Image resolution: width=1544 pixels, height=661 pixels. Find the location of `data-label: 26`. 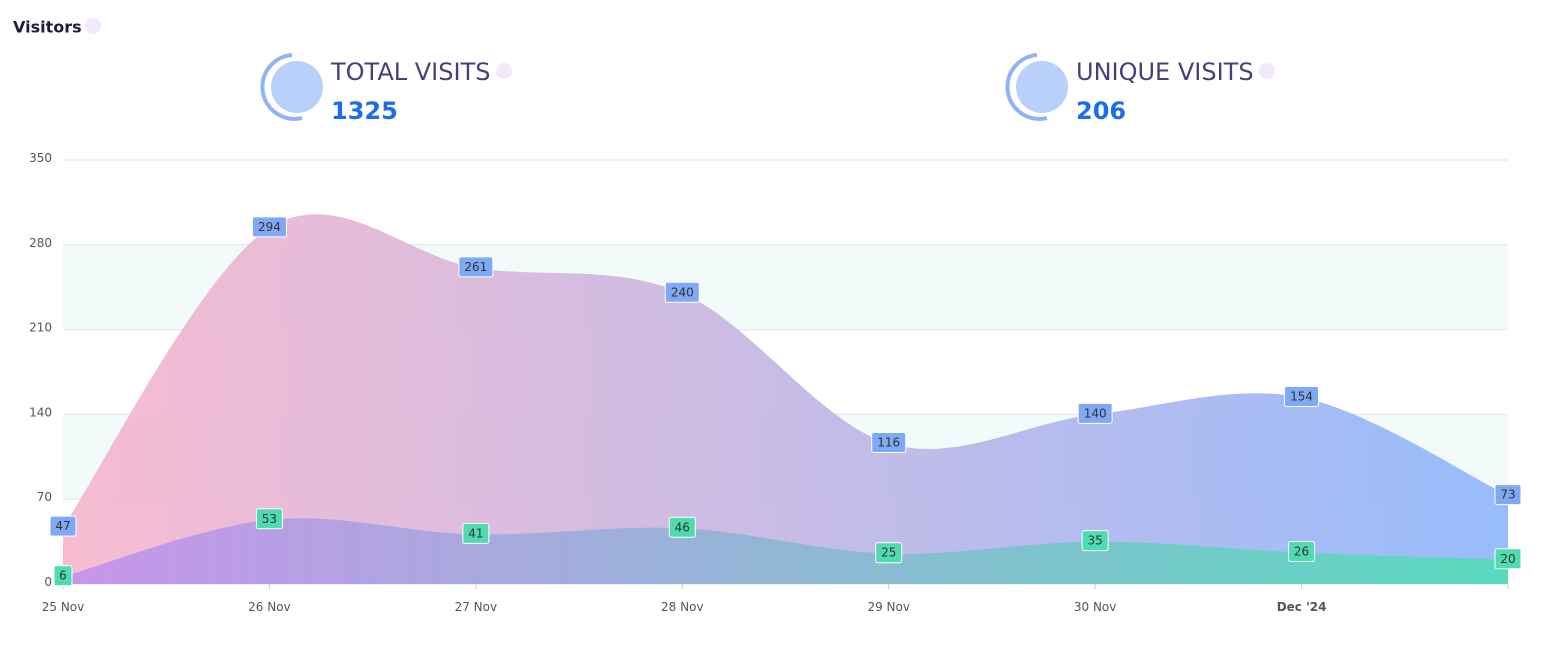

data-label: 26 is located at coordinates (1302, 552).